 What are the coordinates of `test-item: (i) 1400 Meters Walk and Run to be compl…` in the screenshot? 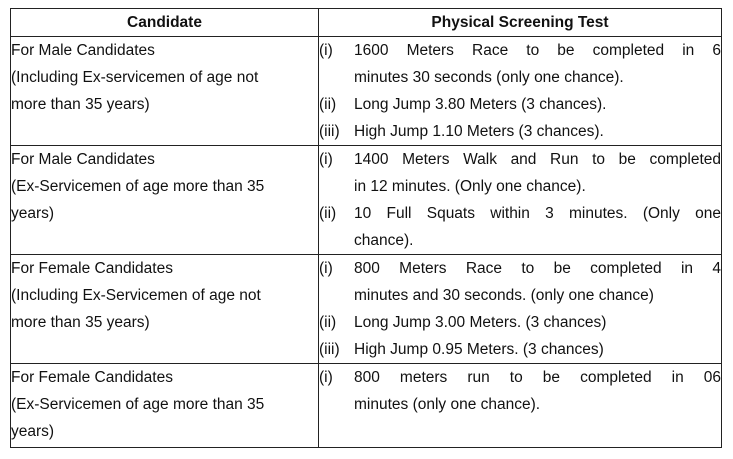 It's located at (520, 173).